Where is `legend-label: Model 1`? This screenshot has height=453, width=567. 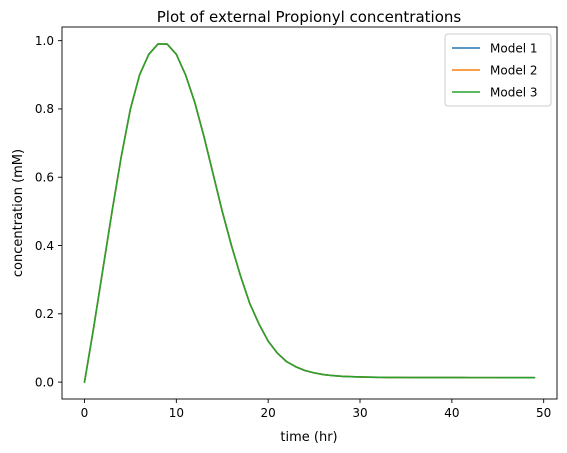
legend-label: Model 1 is located at coordinates (513, 49).